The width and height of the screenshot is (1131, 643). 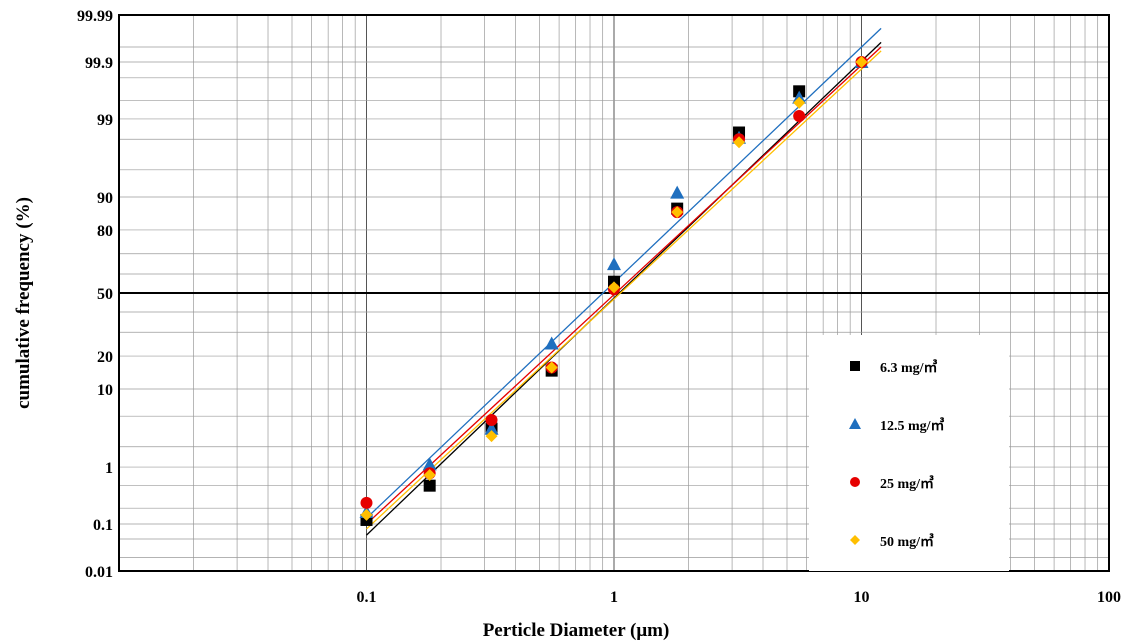 What do you see at coordinates (614, 597) in the screenshot?
I see `x-tick-label: 1` at bounding box center [614, 597].